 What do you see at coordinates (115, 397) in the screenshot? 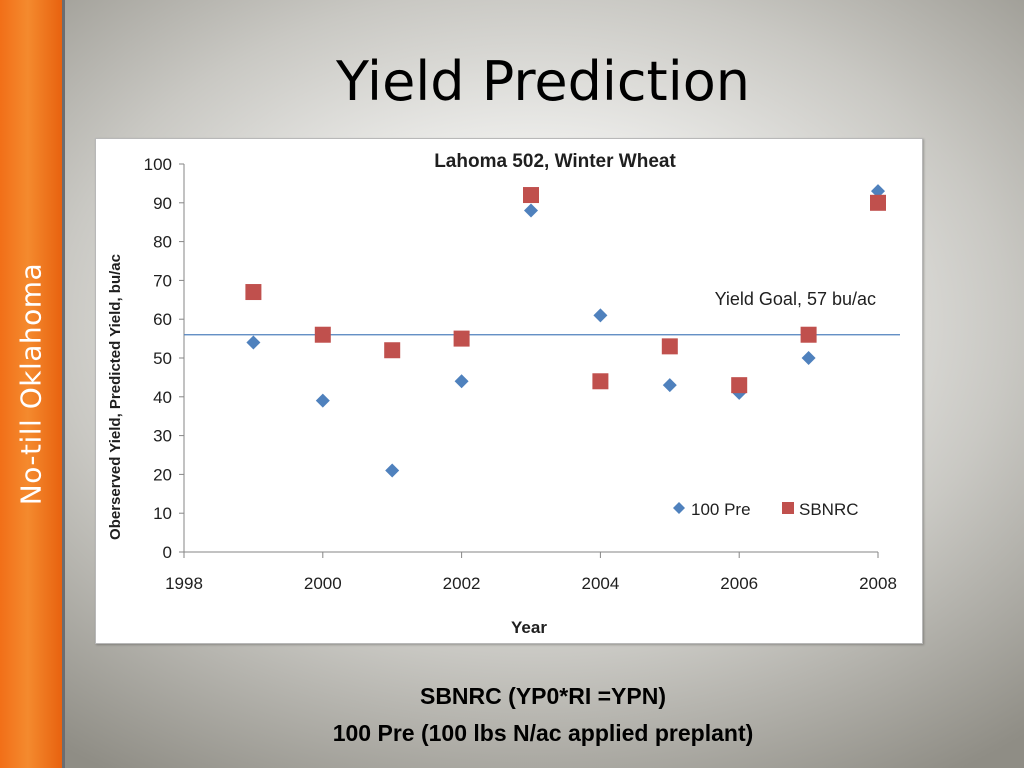
I see `y-axis-label: Oberserved Yield, Predicted Yield, bu/ac` at bounding box center [115, 397].